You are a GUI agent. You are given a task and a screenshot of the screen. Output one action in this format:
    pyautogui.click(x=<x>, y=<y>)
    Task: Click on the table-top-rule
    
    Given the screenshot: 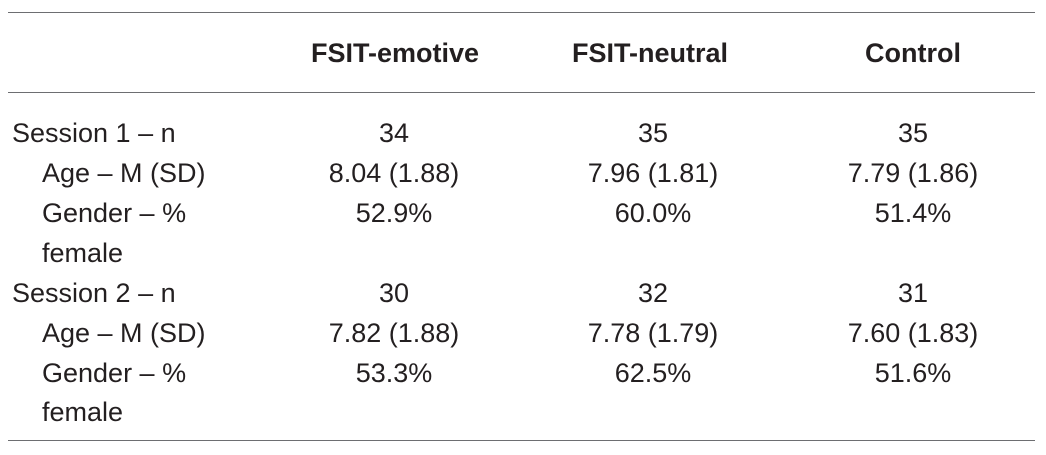 What is the action you would take?
    pyautogui.click(x=521, y=12)
    